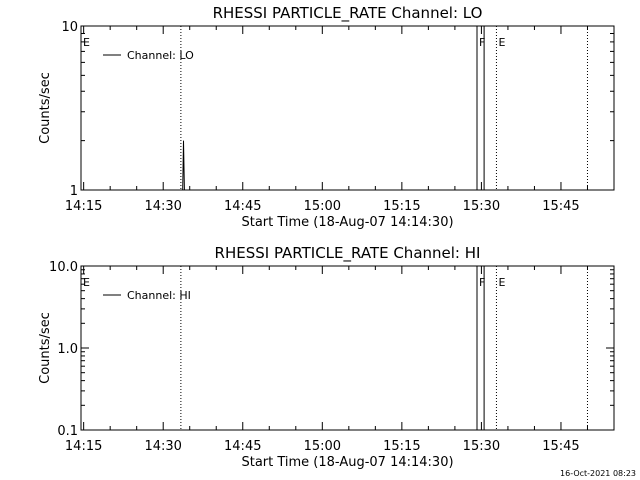 The width and height of the screenshot is (640, 480). Describe the element at coordinates (348, 253) in the screenshot. I see `chart-title: RHESSI PARTICLE_RATE Channel: HI` at that location.